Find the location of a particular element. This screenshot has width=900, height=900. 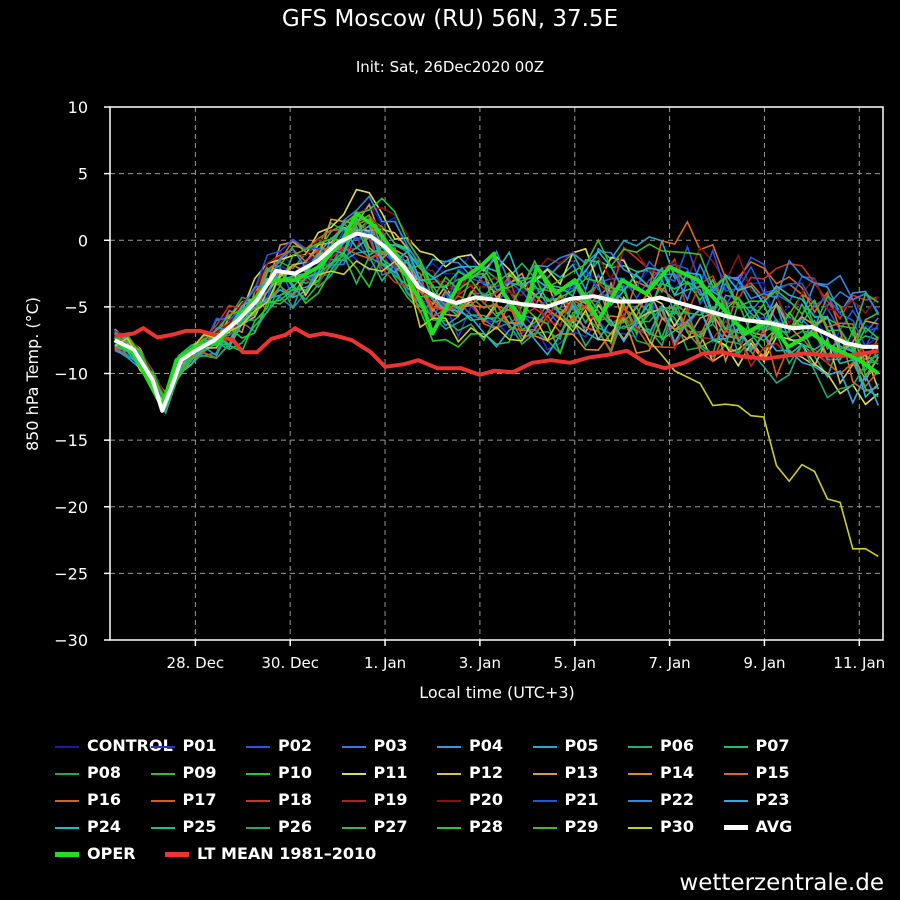

x-tick-label: 3. Jan is located at coordinates (480, 663).